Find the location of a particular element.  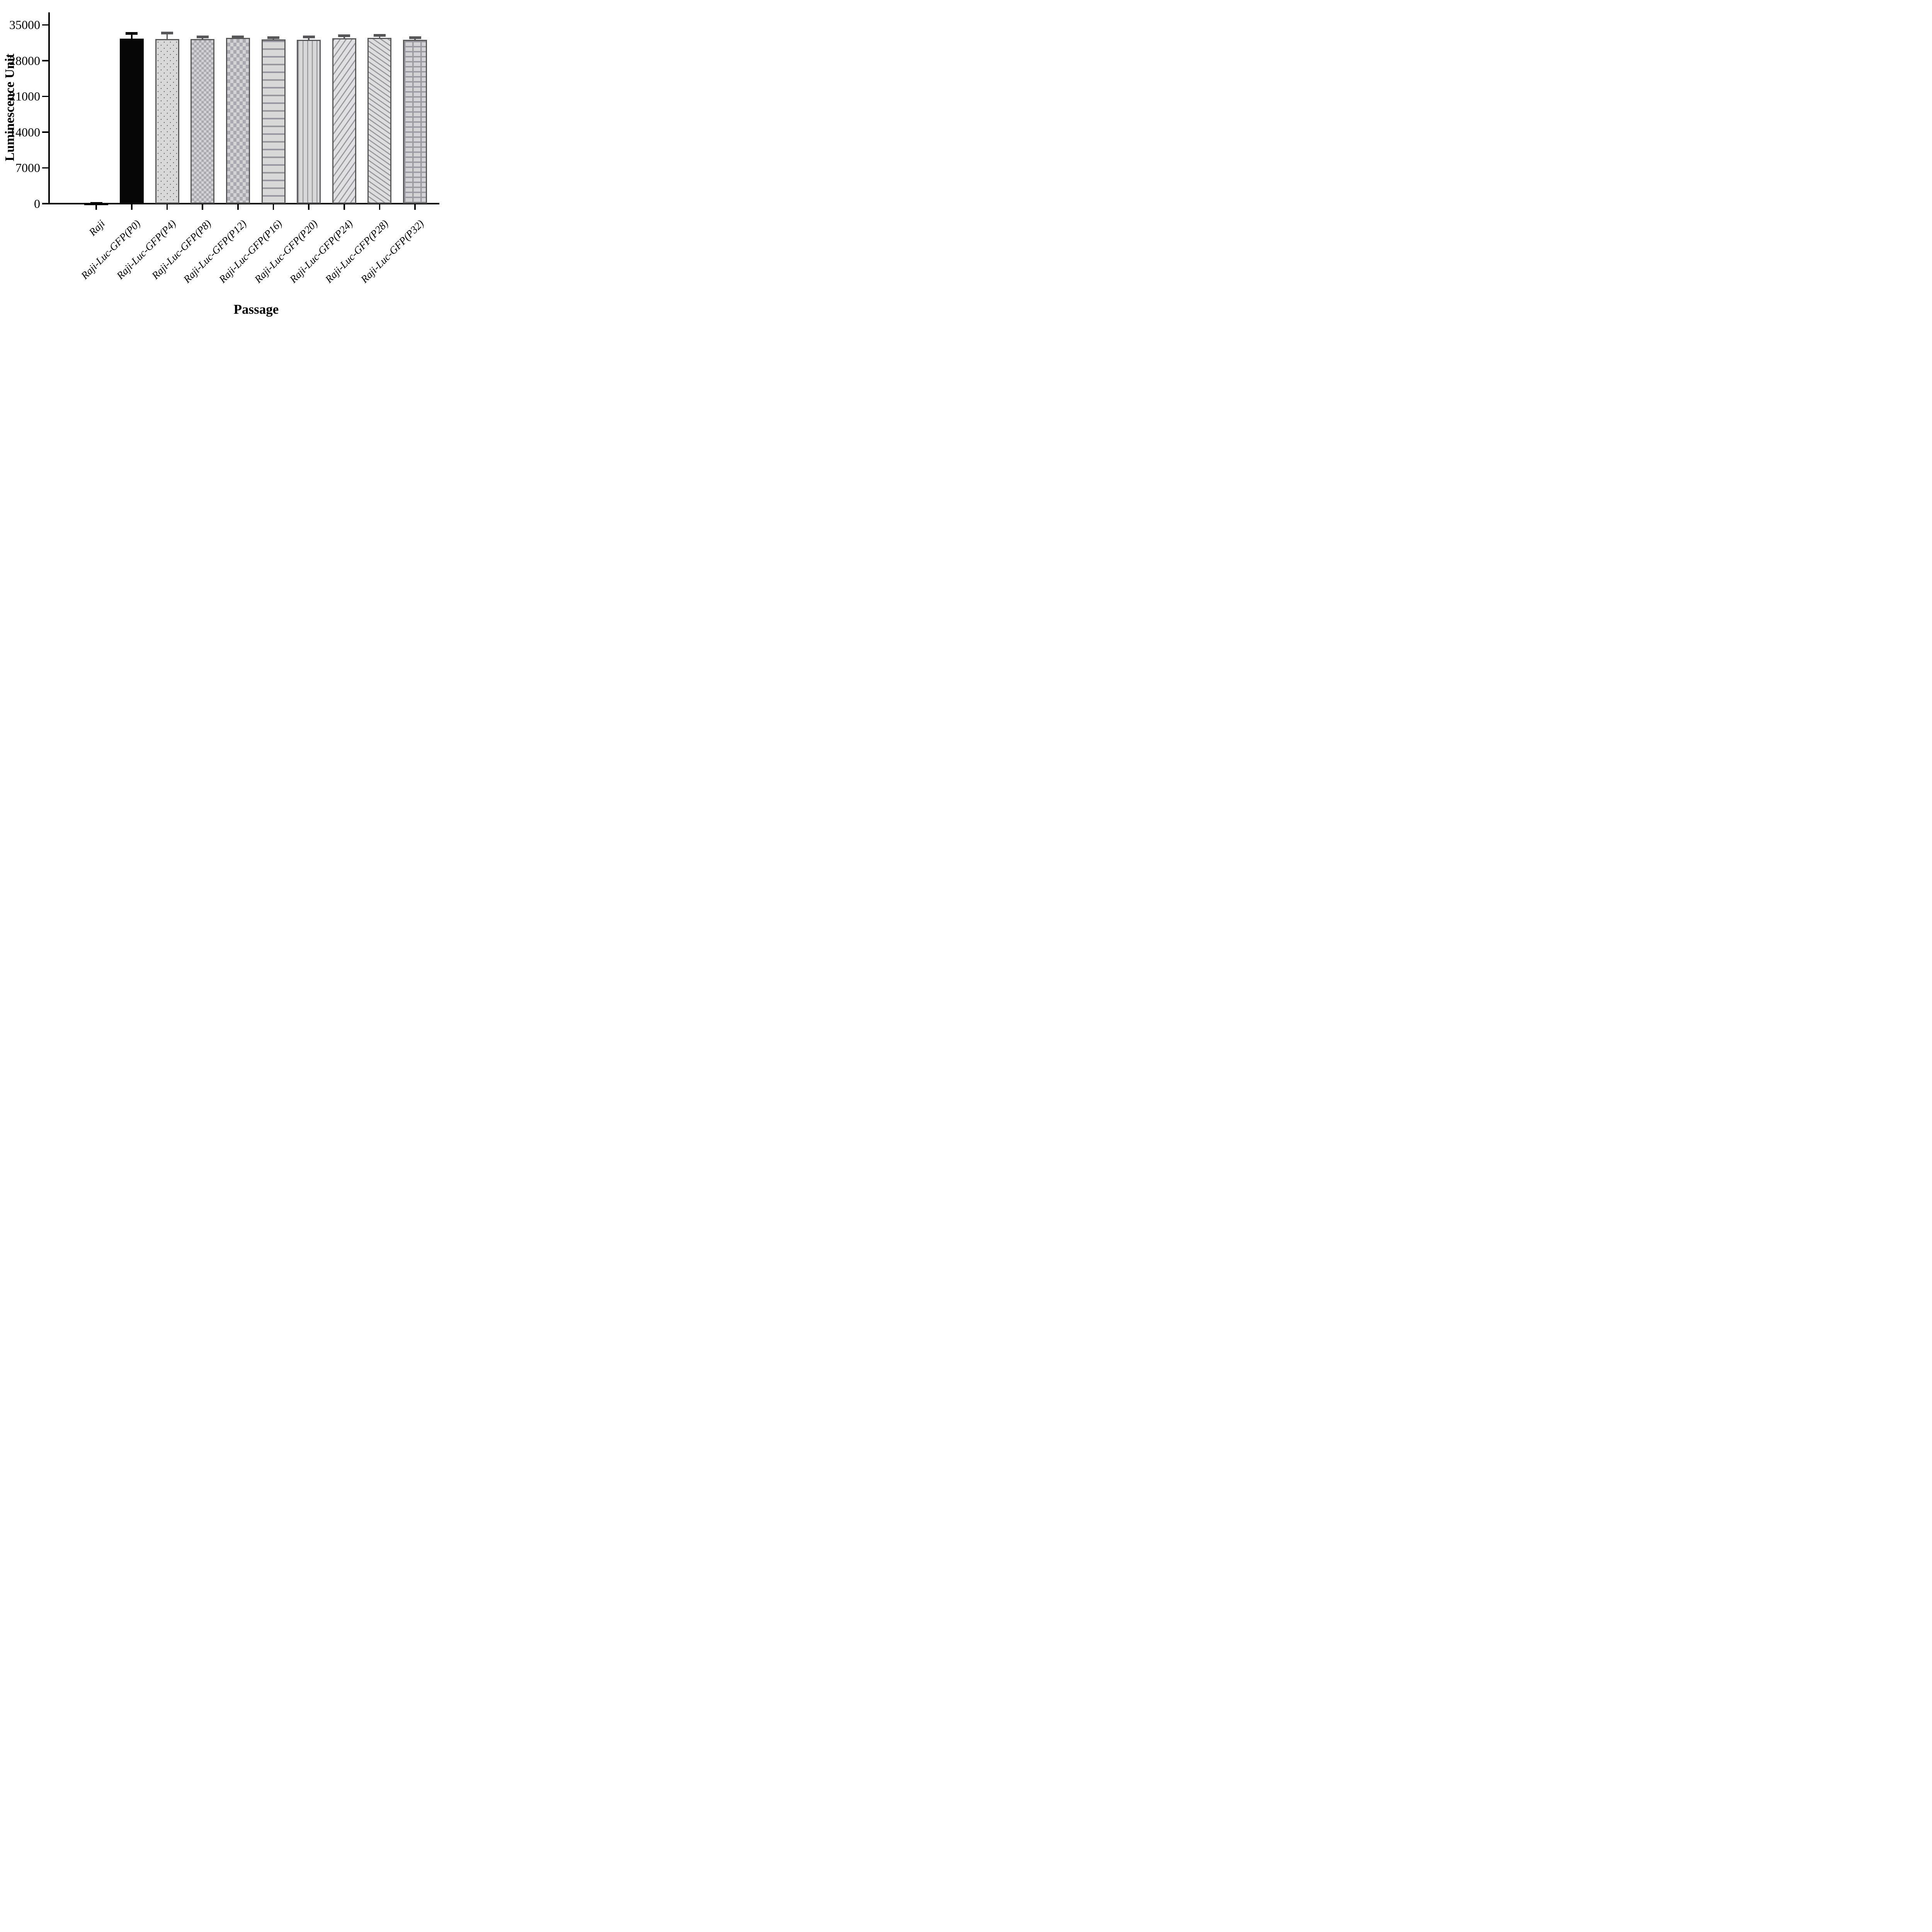

y-tick-label: 14000 is located at coordinates (25, 132).